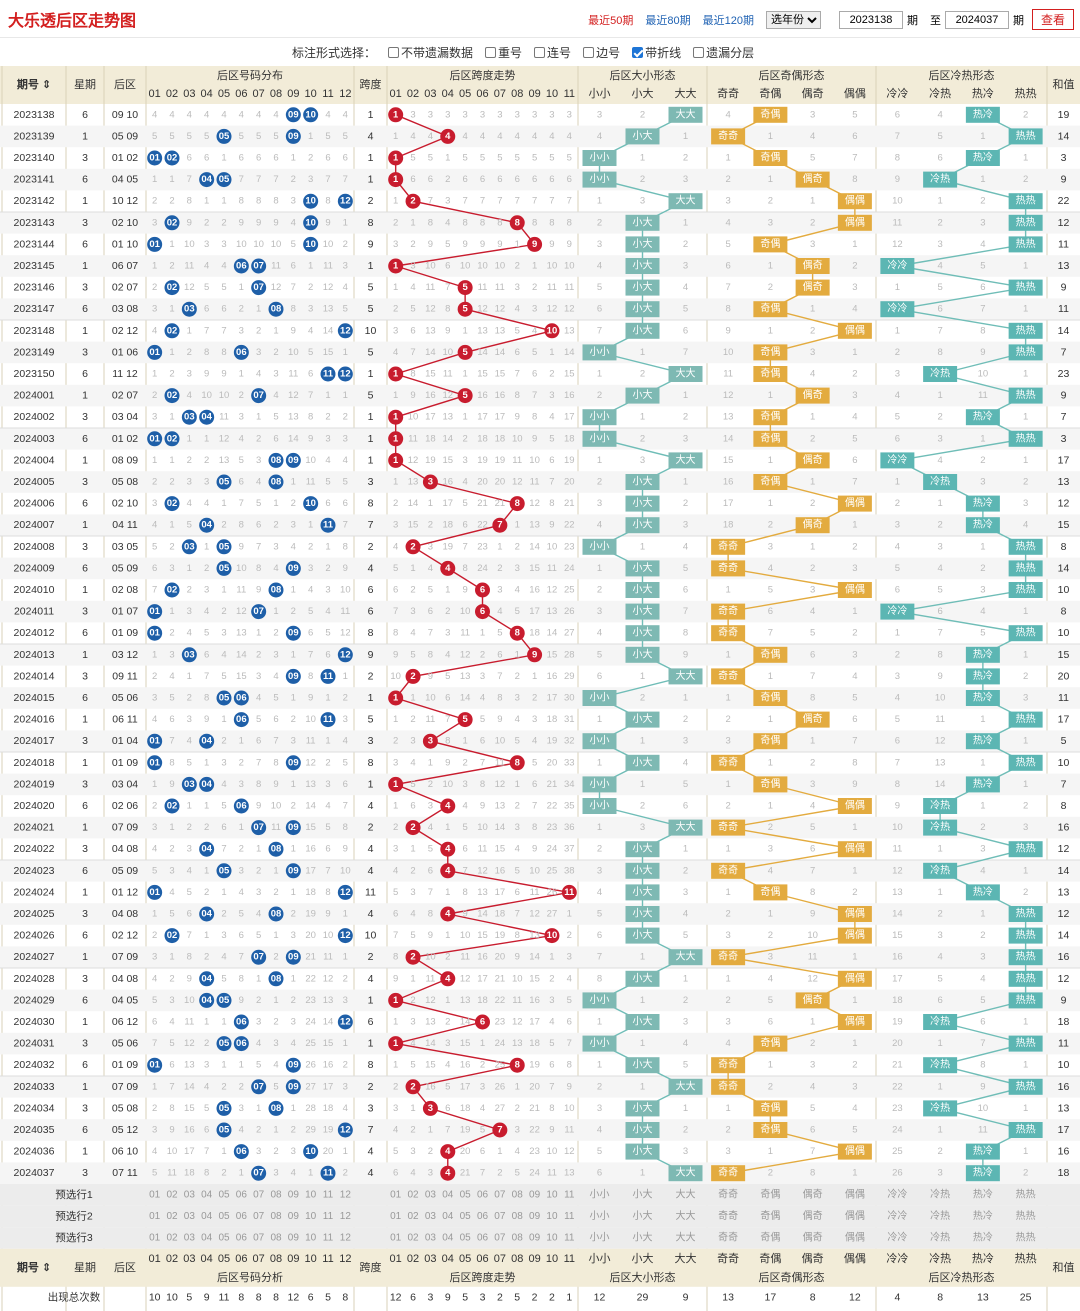 Image resolution: width=1080 pixels, height=1311 pixels. Describe the element at coordinates (34, 914) in the screenshot. I see `issue-cell: 2024025` at that location.